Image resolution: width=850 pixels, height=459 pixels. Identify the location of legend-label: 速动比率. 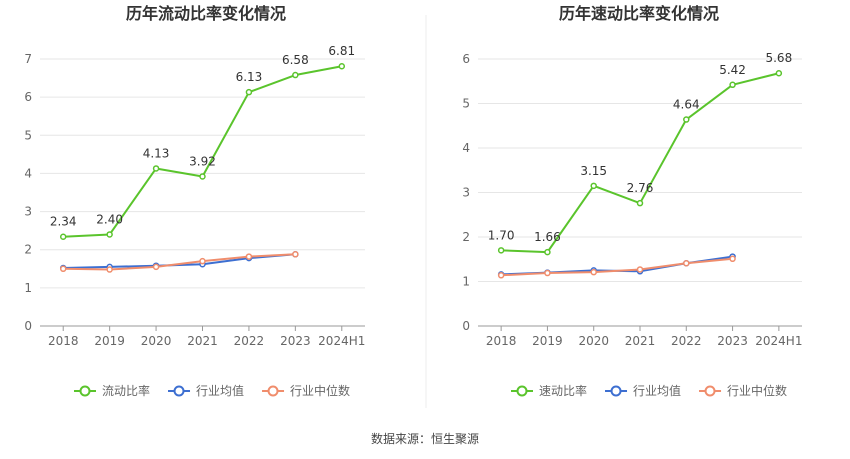
(563, 390).